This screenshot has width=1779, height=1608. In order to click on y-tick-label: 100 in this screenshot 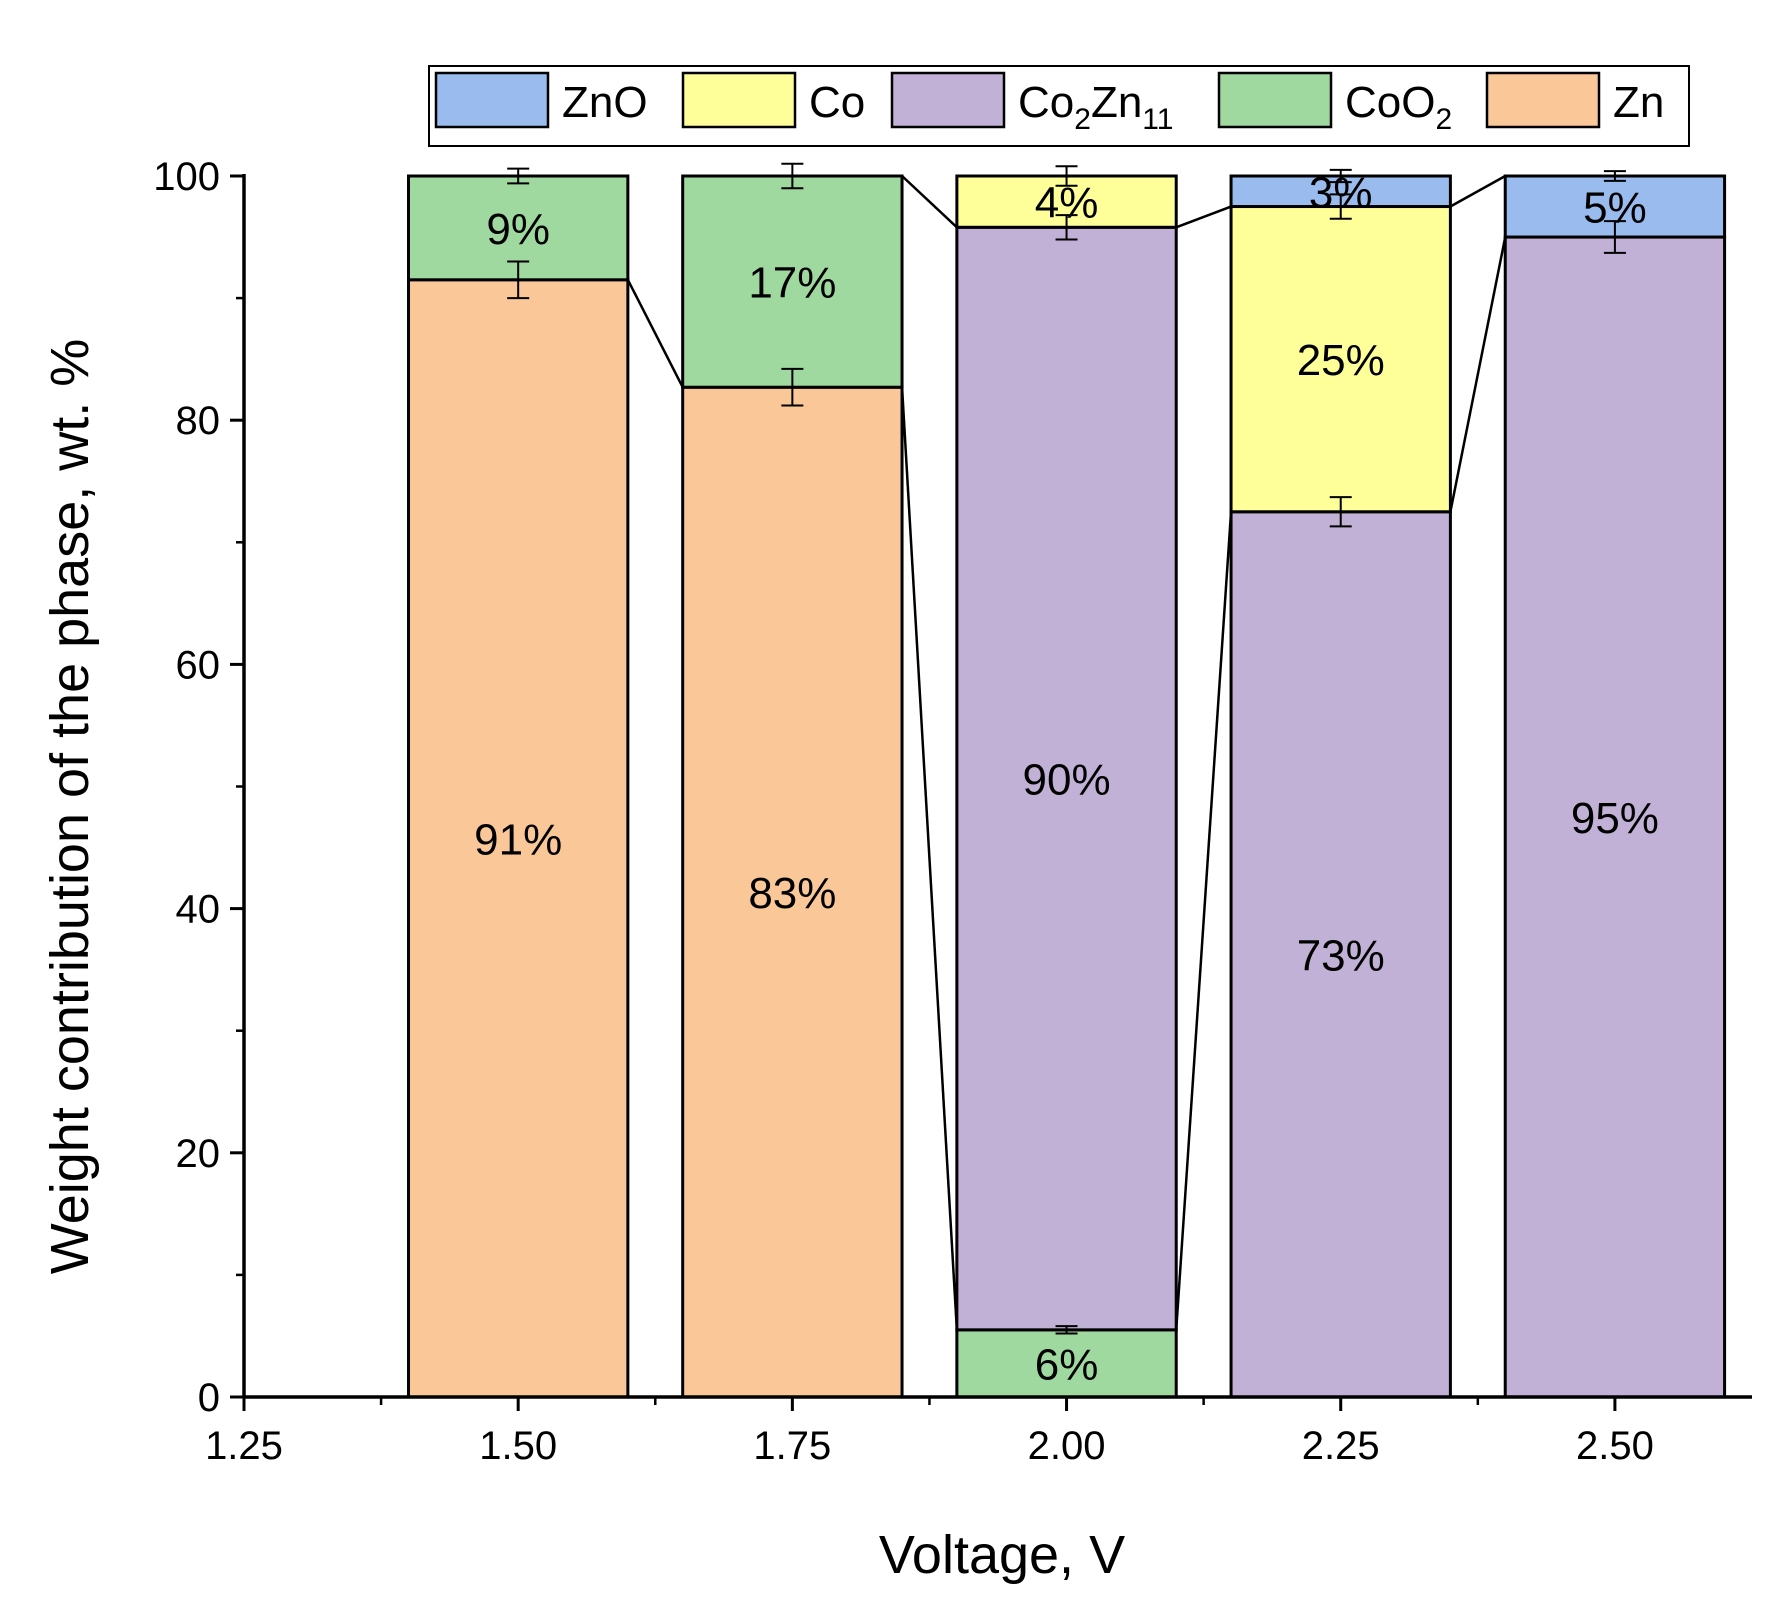, I will do `click(186, 177)`.